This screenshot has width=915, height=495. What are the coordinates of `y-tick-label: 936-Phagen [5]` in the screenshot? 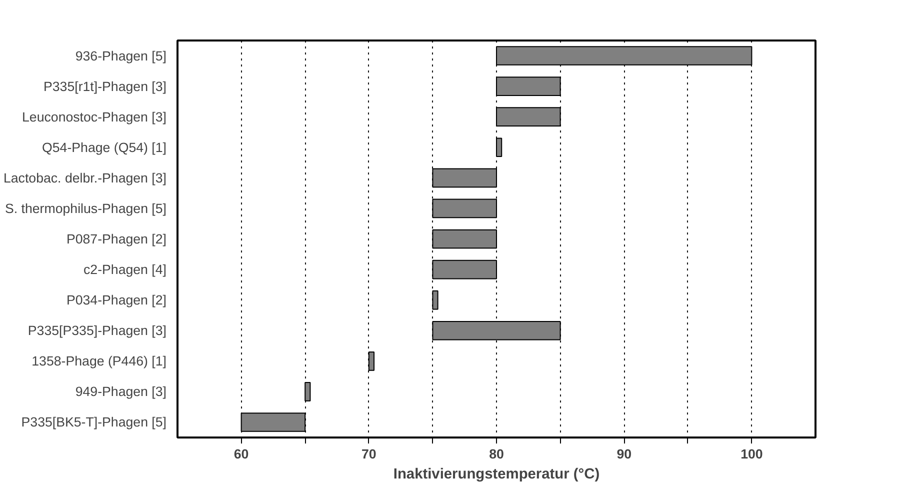 It's located at (121, 56).